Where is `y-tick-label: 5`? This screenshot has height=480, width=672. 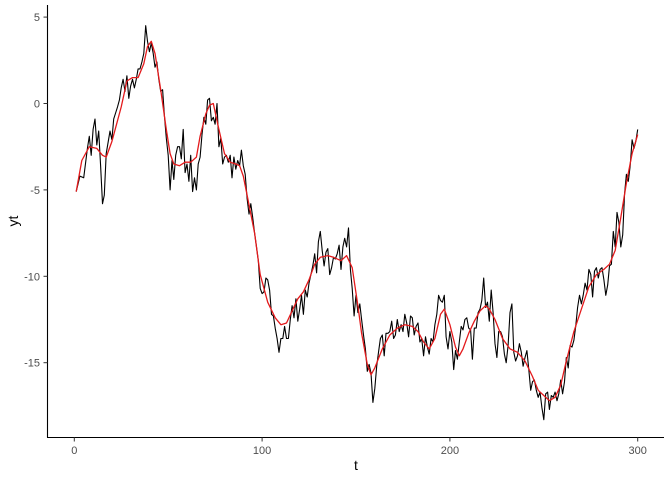 y-tick-label: 5 is located at coordinates (37, 18).